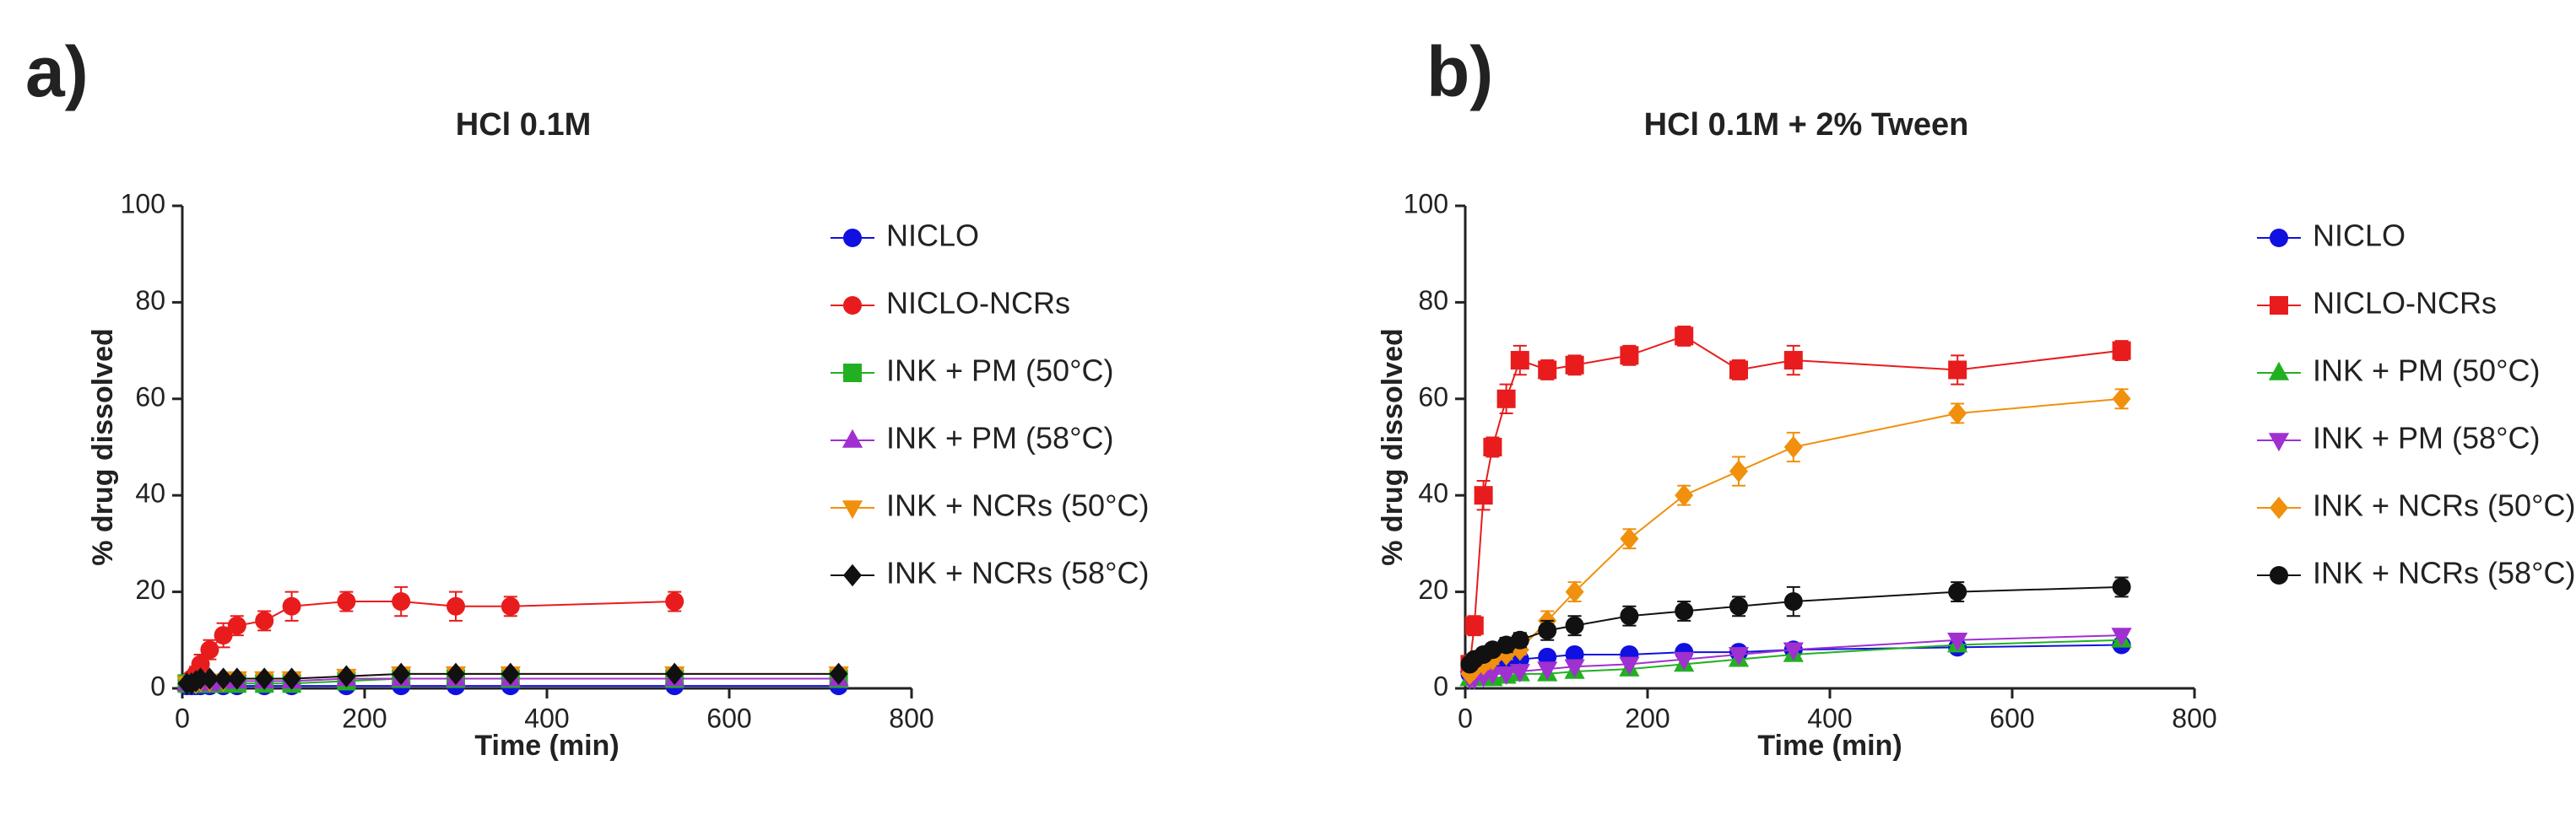 The image size is (2576, 825). Describe the element at coordinates (1806, 125) in the screenshot. I see `chart-title: HCl 0.1M + 2% Tween` at that location.